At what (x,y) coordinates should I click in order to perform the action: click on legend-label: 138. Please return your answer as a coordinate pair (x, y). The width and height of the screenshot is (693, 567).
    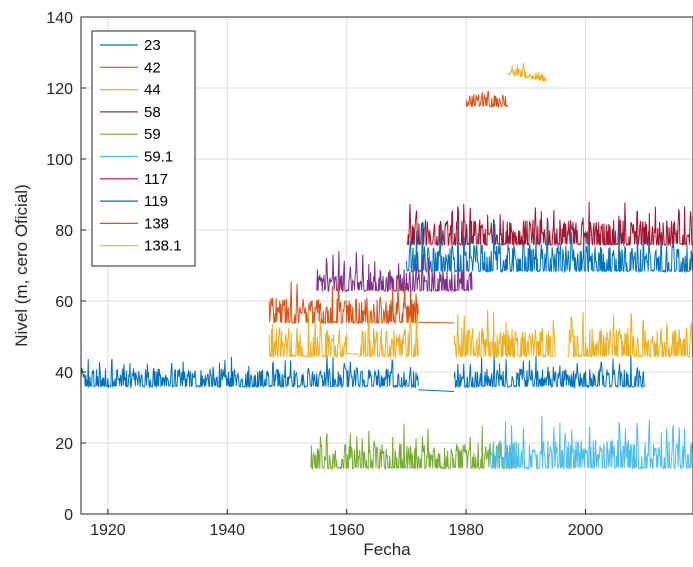
    Looking at the image, I should click on (156, 223).